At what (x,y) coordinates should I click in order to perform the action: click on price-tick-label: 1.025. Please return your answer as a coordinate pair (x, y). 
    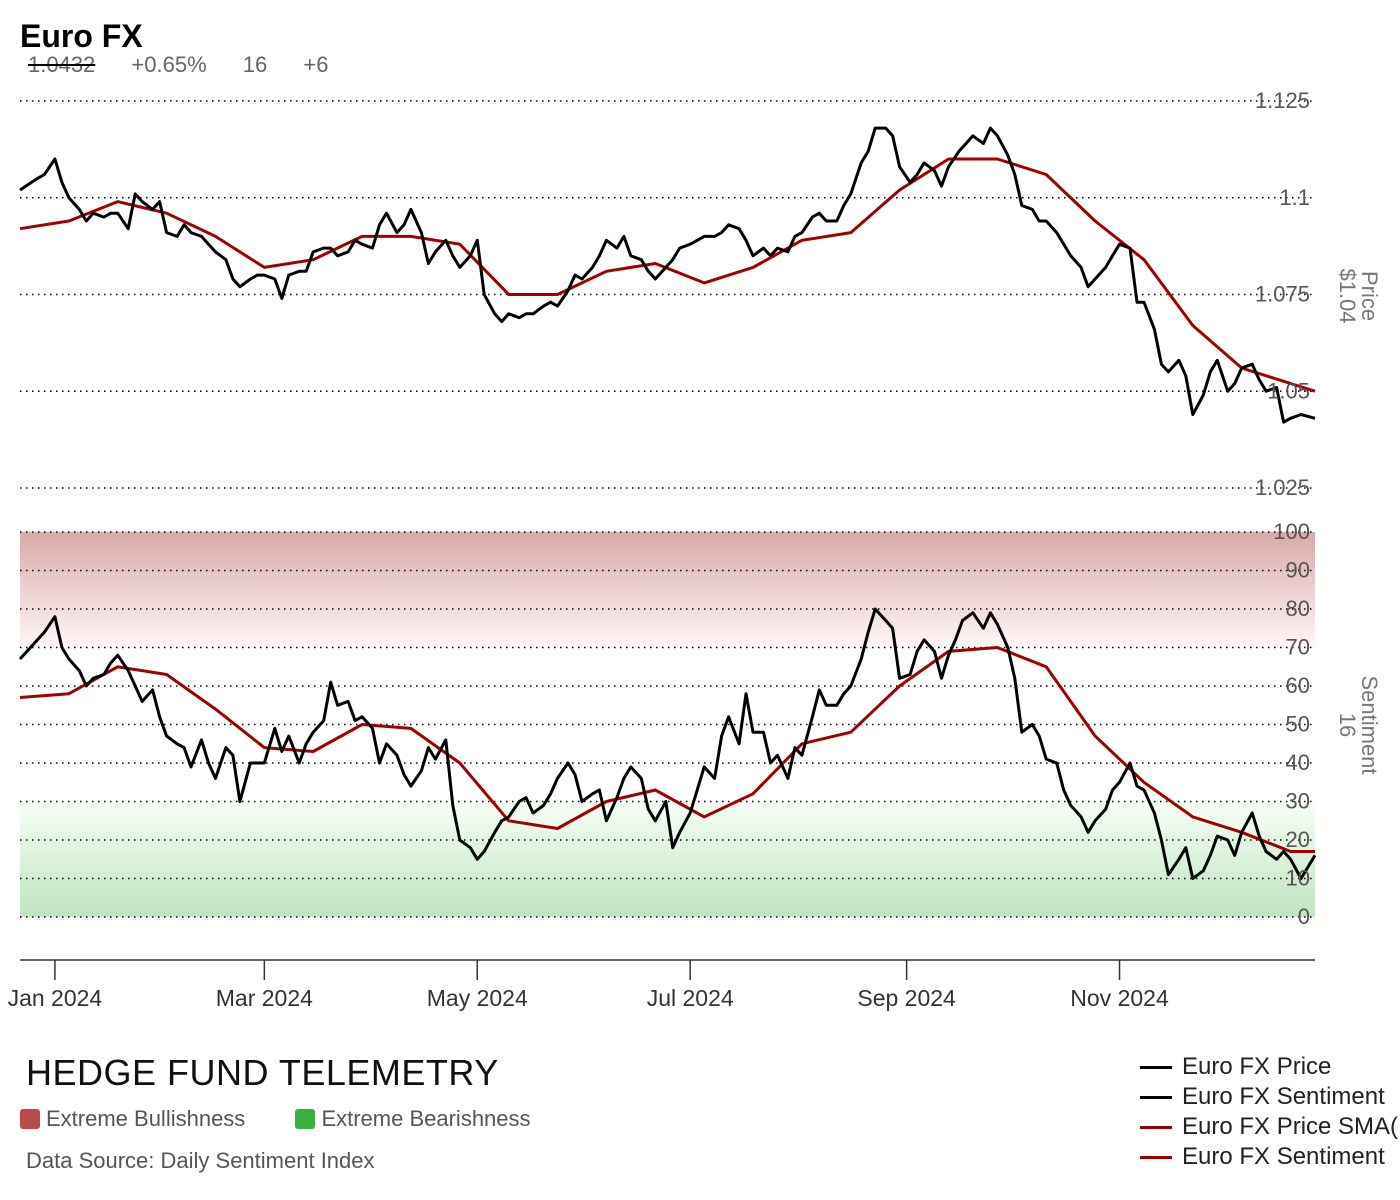
    Looking at the image, I should click on (1282, 487).